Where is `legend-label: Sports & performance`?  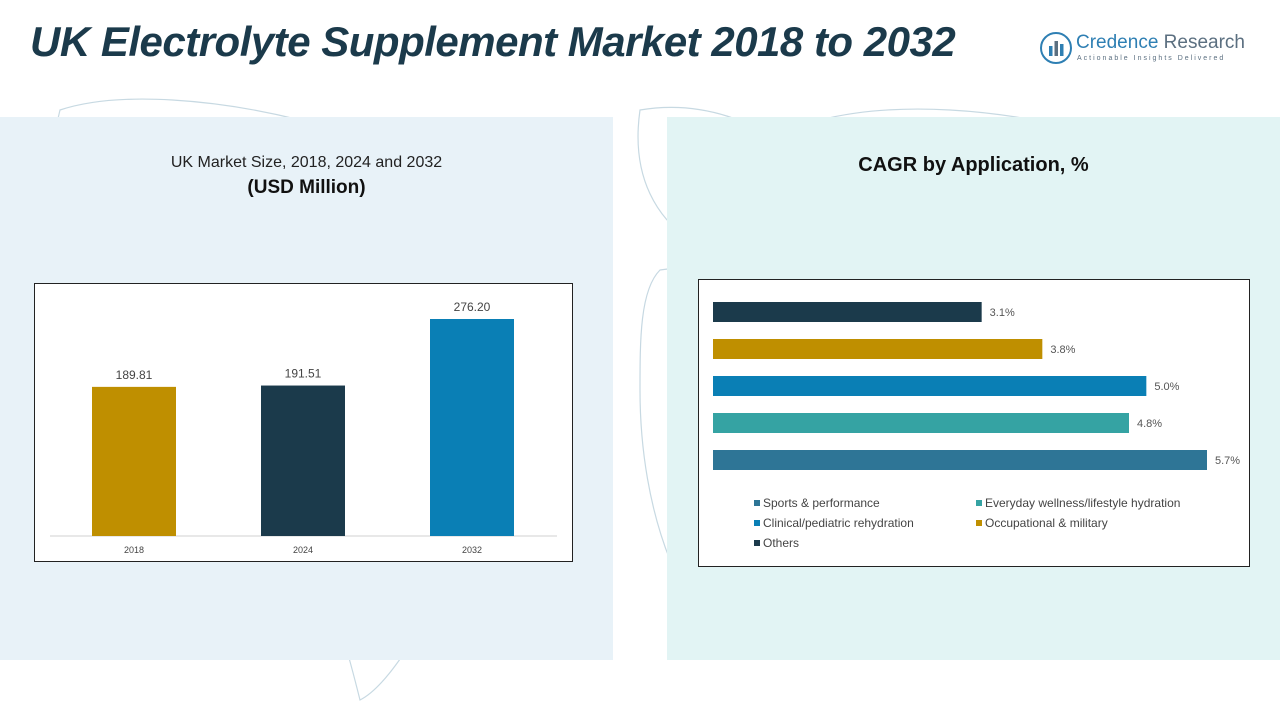 legend-label: Sports & performance is located at coordinates (821, 503).